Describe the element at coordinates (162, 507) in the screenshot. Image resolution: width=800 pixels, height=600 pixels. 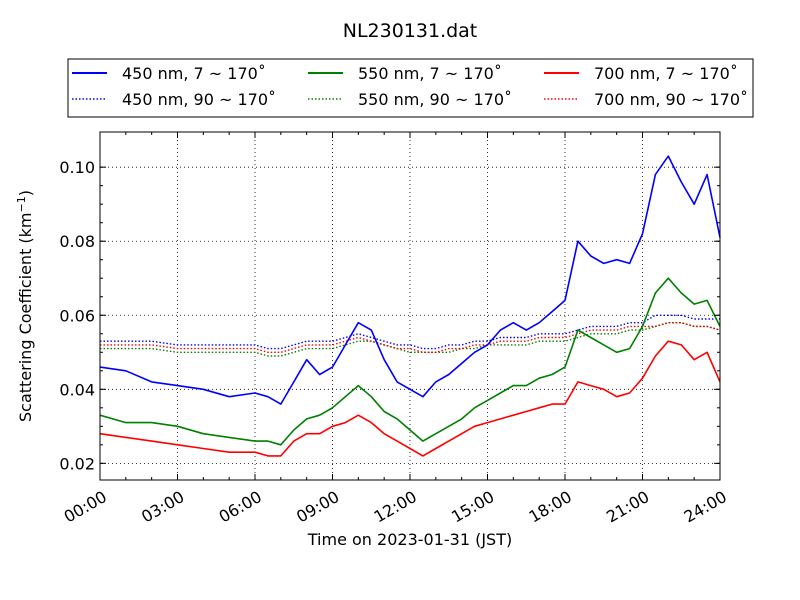
I see `x-tick-label: 03:00` at that location.